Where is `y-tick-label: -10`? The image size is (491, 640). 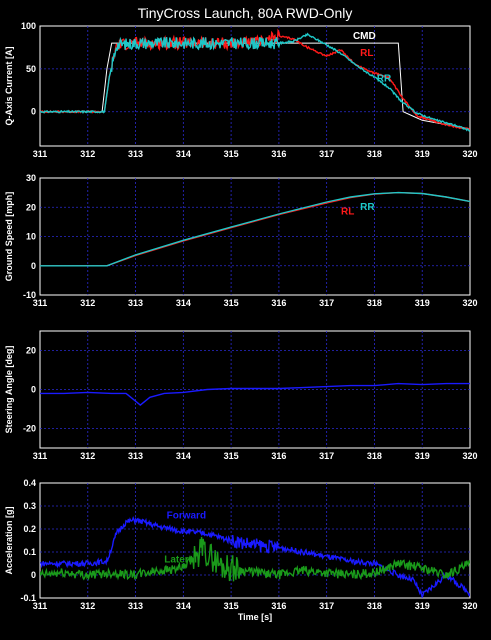
y-tick-label: -10 is located at coordinates (29, 295).